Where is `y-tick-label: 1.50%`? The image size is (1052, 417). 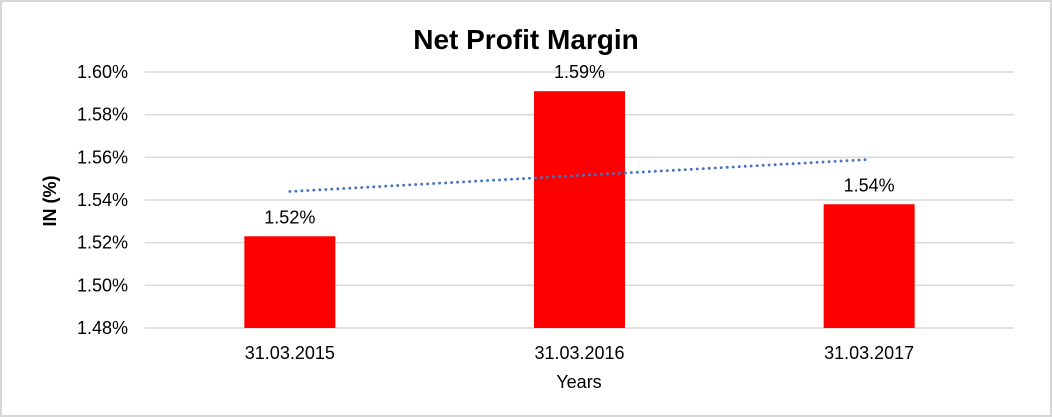
y-tick-label: 1.50% is located at coordinates (102, 285).